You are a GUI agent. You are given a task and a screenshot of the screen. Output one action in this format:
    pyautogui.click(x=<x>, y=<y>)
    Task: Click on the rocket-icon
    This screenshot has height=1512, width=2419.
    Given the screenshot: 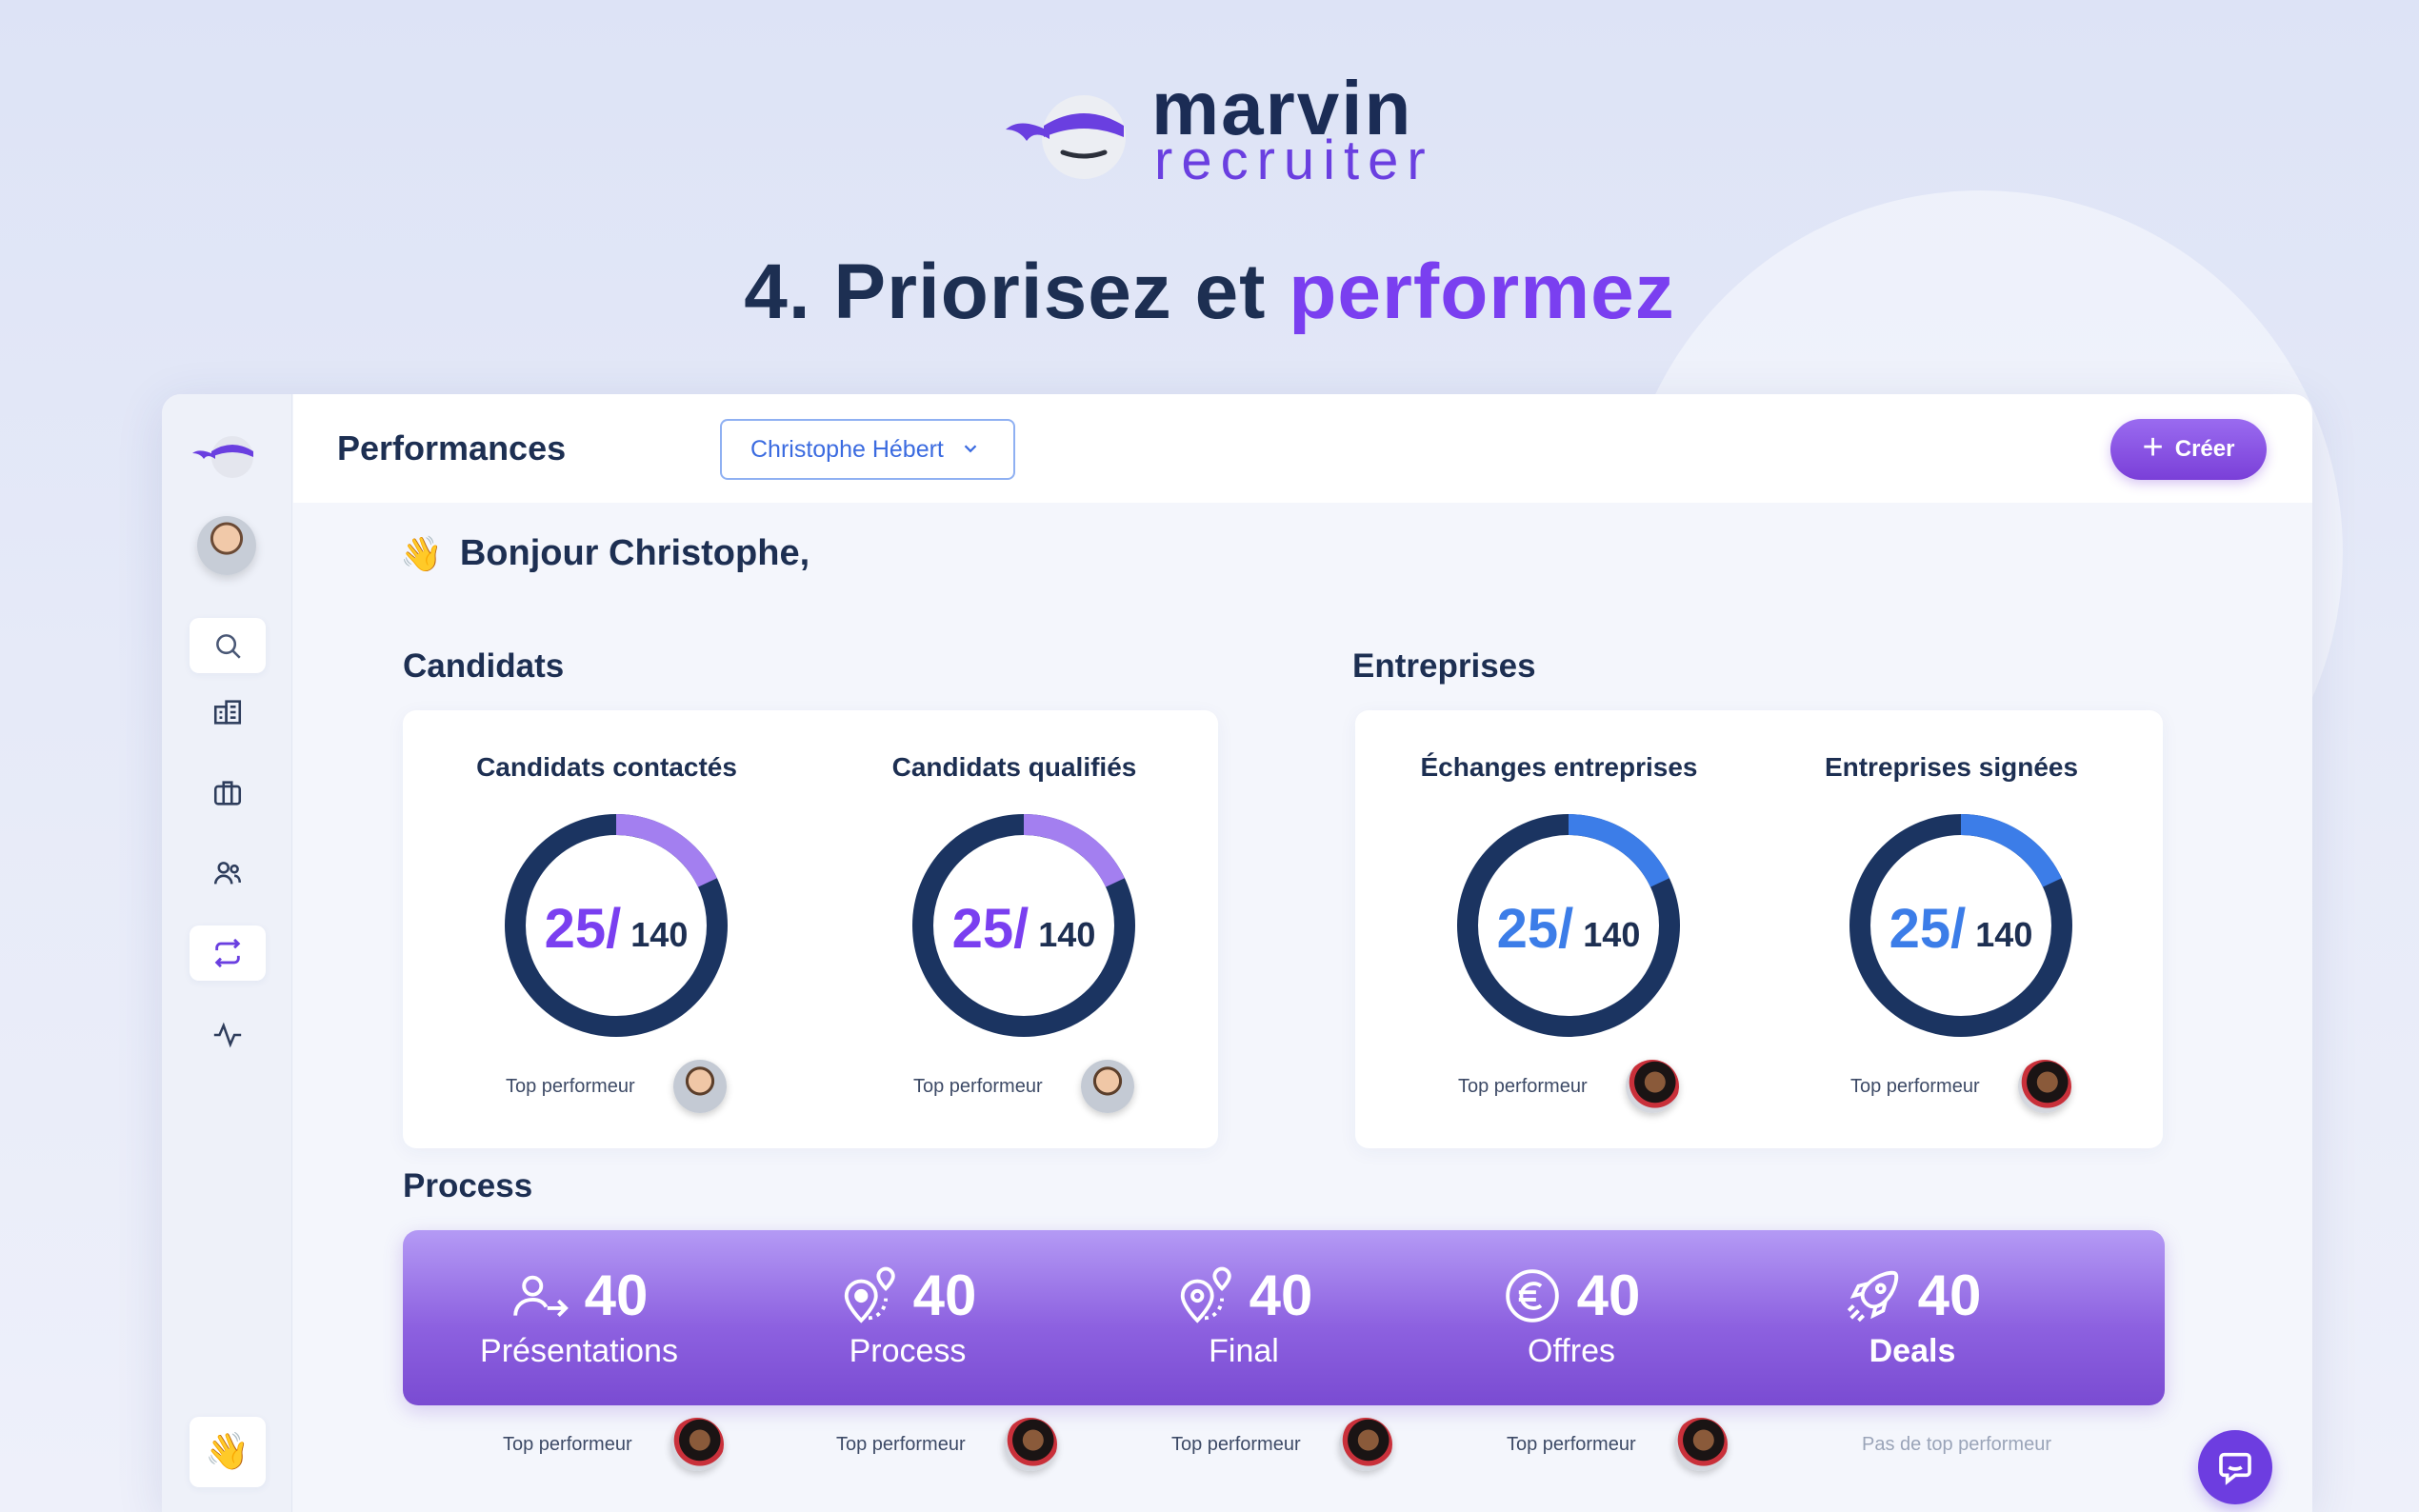 What is the action you would take?
    pyautogui.click(x=1872, y=1296)
    